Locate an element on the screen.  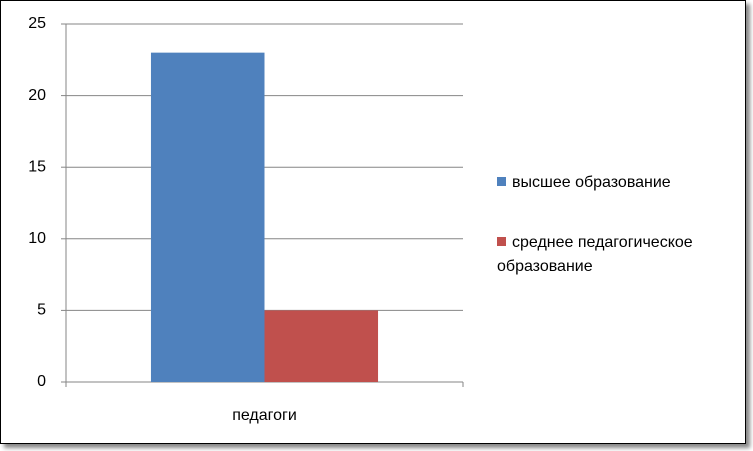
legend-item: высшее образование is located at coordinates (617, 183).